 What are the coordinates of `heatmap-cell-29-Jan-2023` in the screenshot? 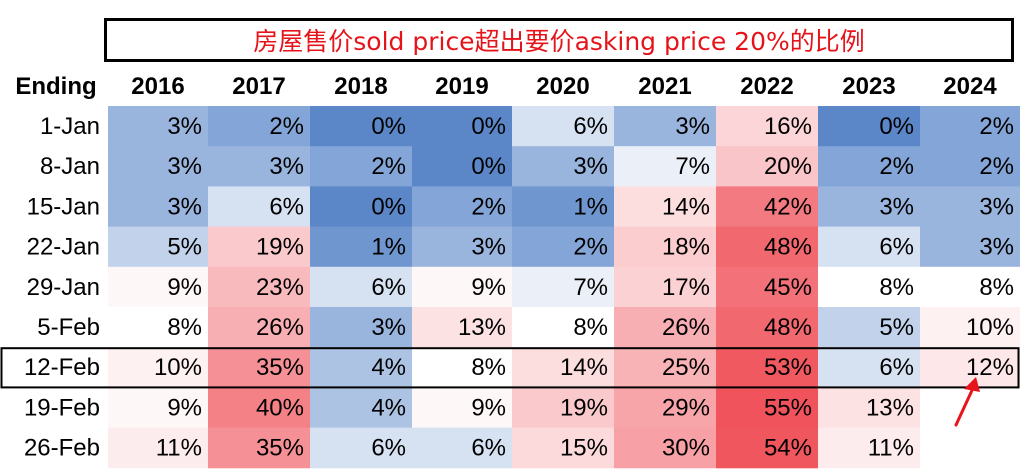 It's located at (869, 287).